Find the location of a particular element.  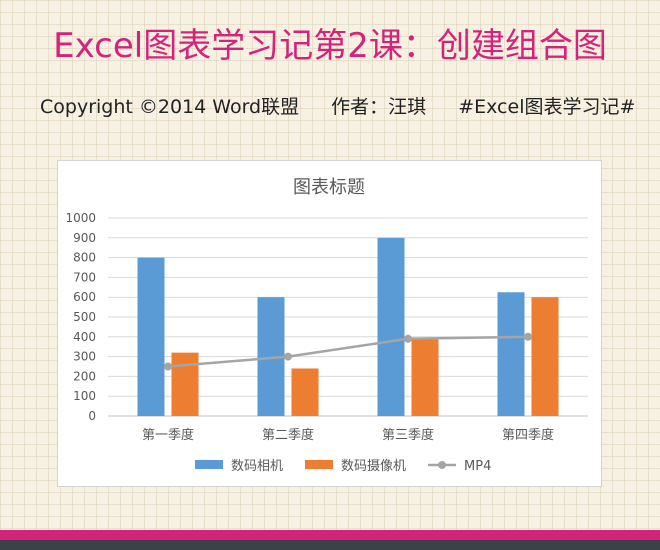

hashtag-text: #Excel图表学习记# is located at coordinates (547, 107).